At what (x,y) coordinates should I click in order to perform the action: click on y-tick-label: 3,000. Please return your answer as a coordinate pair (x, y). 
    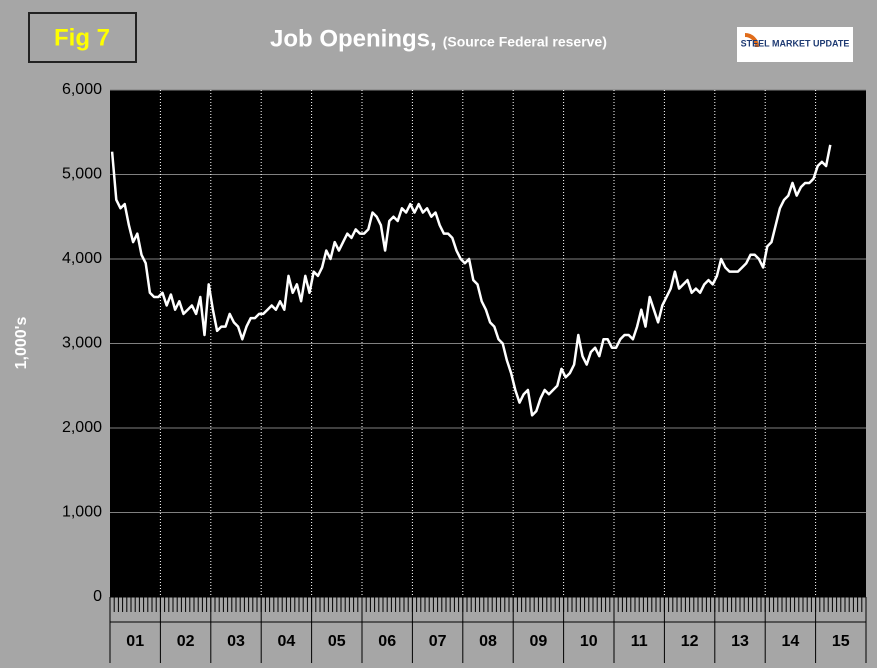
    Looking at the image, I should click on (82, 343).